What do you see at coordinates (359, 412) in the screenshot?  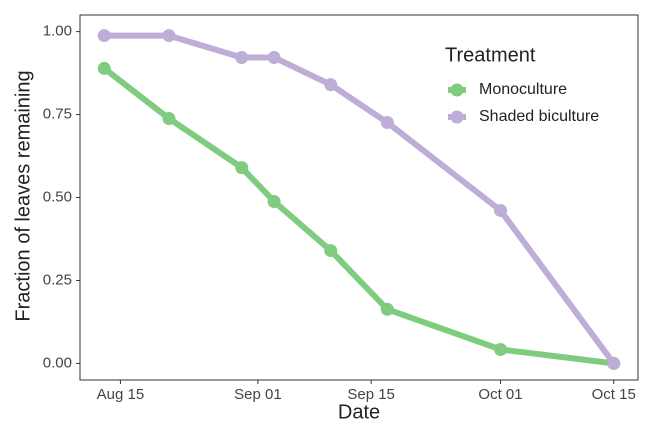 I see `x-axis-title: Date` at bounding box center [359, 412].